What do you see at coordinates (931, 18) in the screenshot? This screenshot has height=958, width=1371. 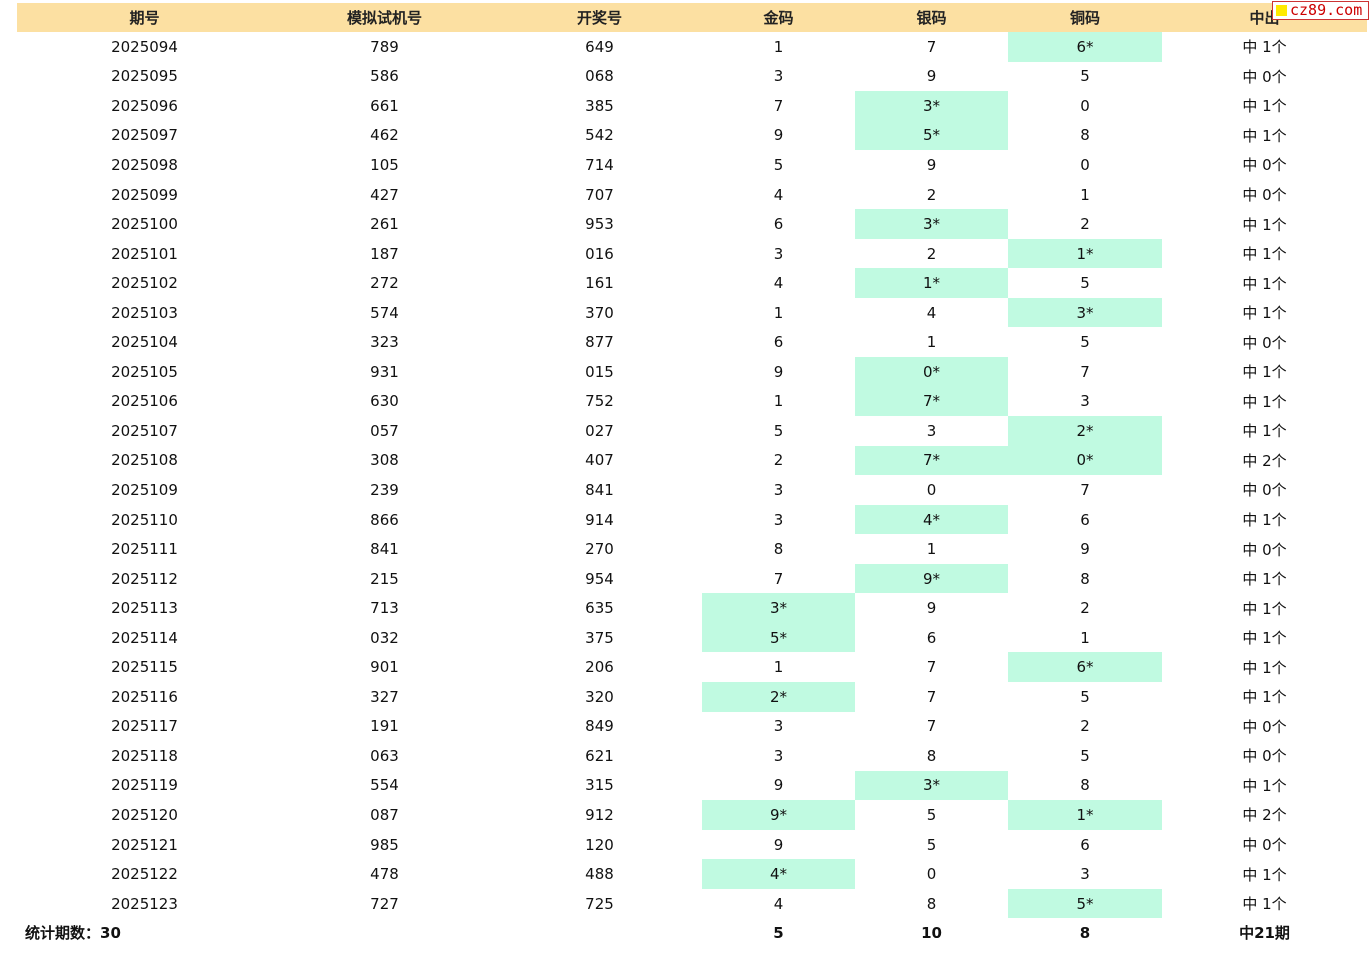 I see `col-header-silver: 银码` at bounding box center [931, 18].